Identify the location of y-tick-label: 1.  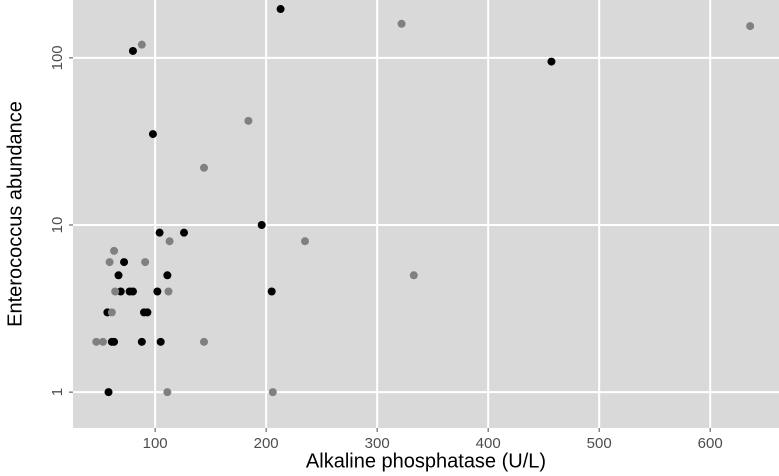
(57, 392).